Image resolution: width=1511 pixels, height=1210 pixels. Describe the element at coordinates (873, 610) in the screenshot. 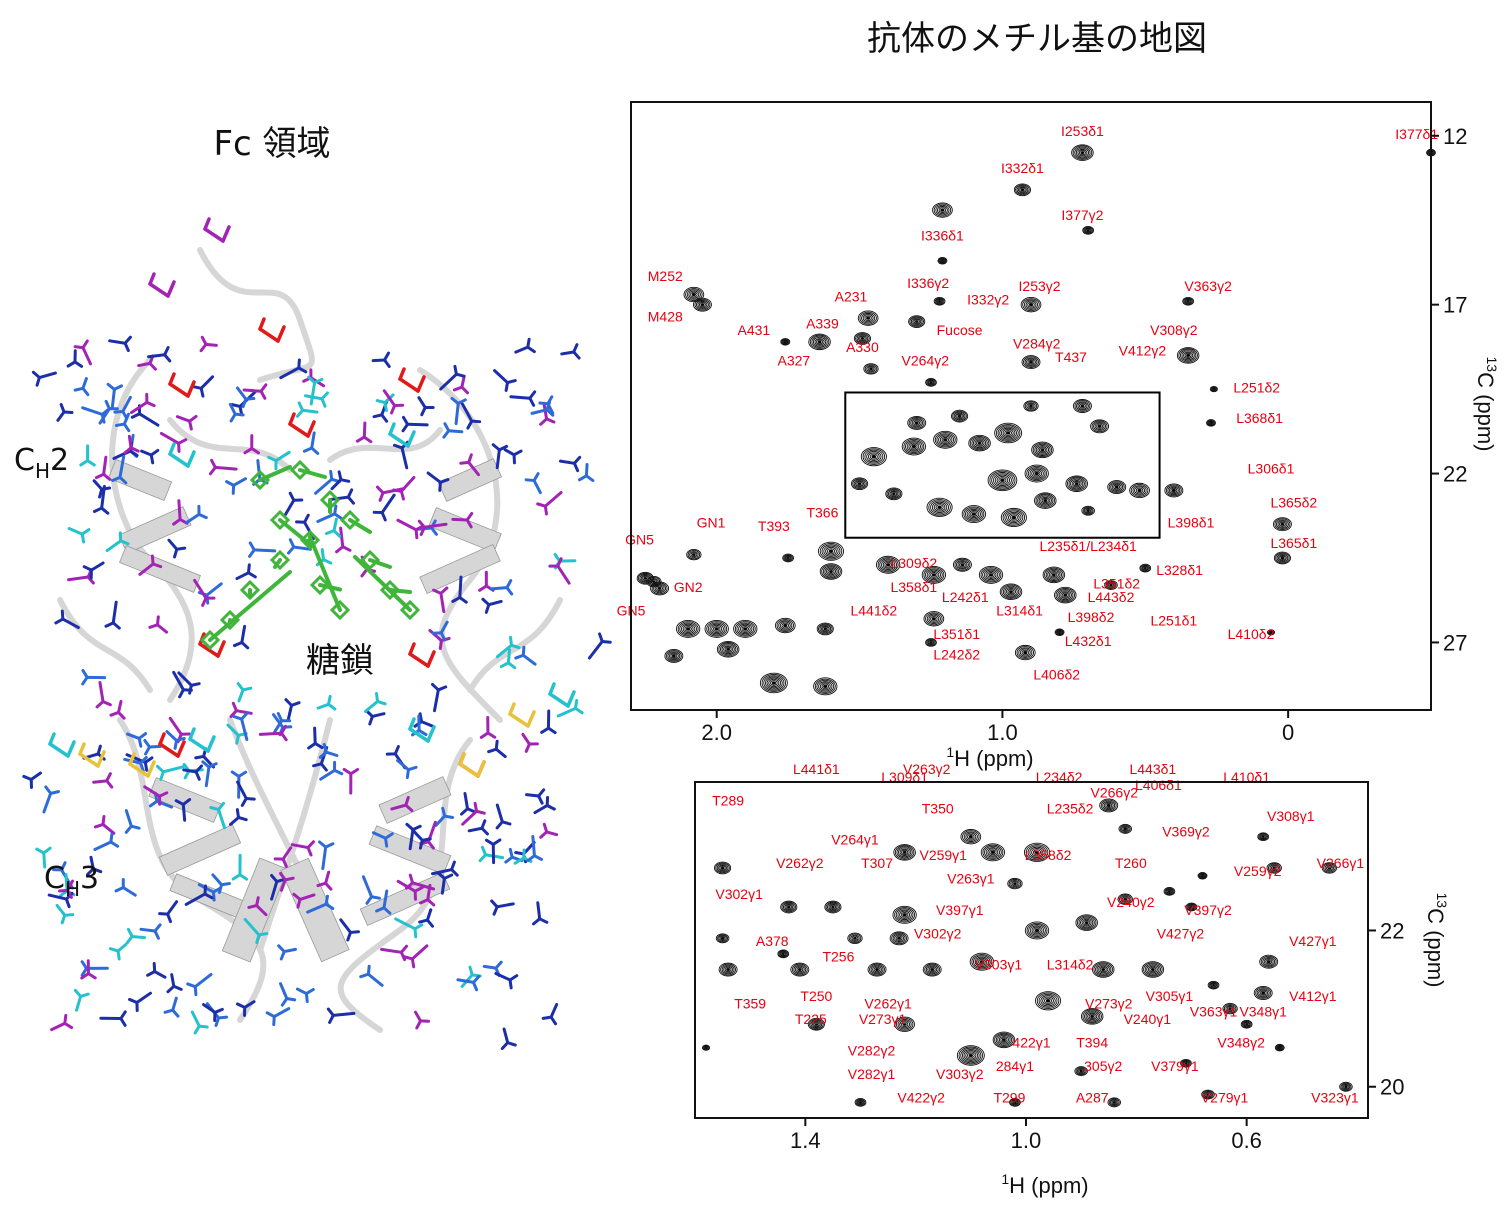

I see `peak-label: L441δ2` at that location.